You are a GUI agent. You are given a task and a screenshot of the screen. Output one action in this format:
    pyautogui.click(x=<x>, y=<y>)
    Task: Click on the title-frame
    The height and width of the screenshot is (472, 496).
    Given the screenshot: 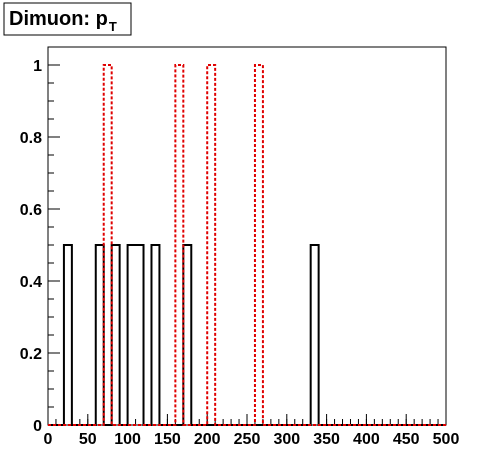 What is the action you would take?
    pyautogui.click(x=67, y=19)
    